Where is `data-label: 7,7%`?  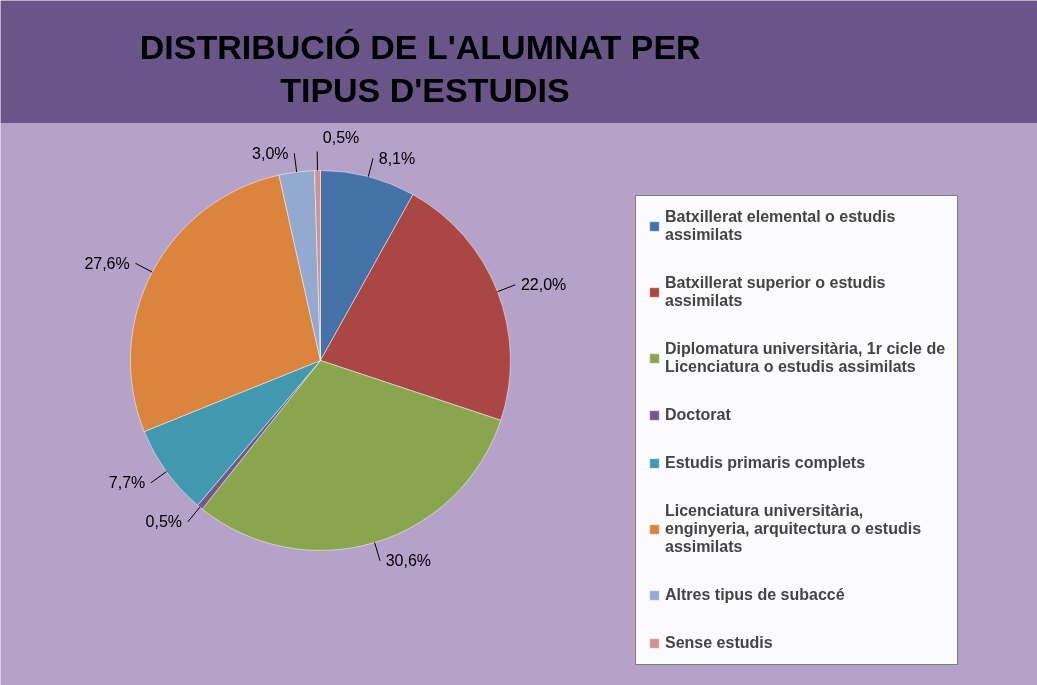
data-label: 7,7% is located at coordinates (127, 483).